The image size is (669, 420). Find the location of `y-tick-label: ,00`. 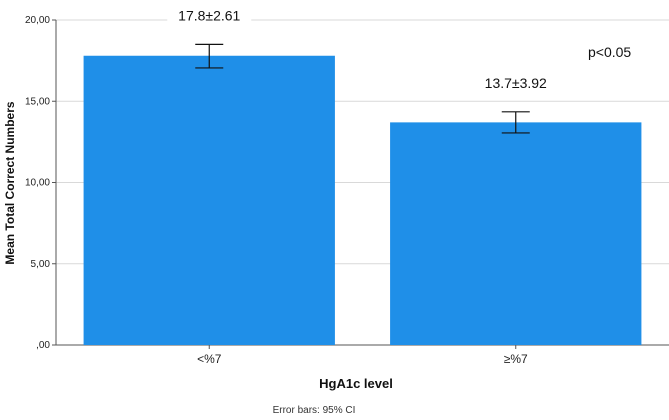

y-tick-label: ,00 is located at coordinates (43, 345).